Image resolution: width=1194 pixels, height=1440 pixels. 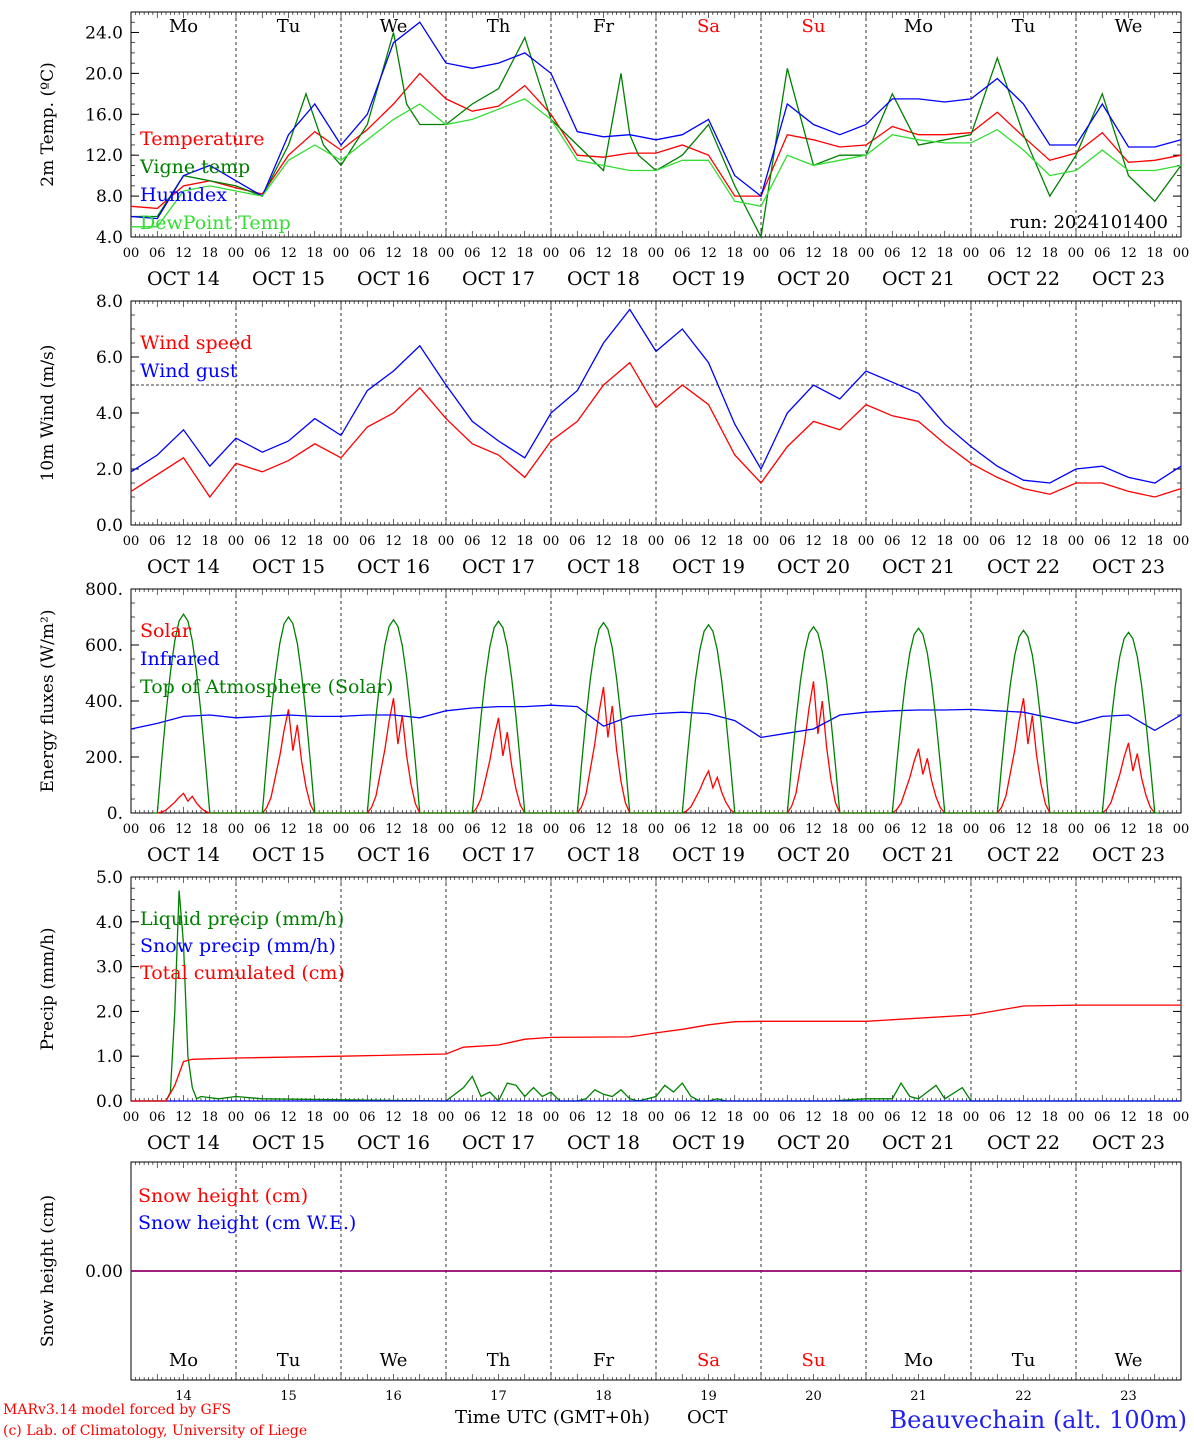 I want to click on y-axis-label: Precip (mm/h), so click(x=48, y=988).